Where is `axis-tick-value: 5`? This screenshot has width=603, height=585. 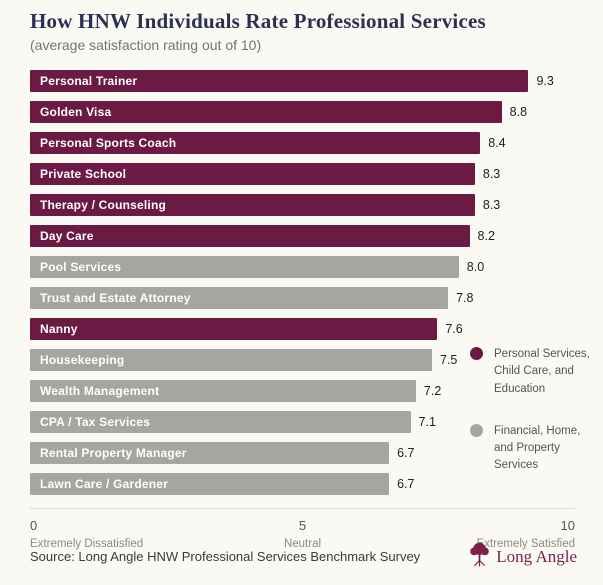
axis-tick-value: 5 is located at coordinates (302, 525).